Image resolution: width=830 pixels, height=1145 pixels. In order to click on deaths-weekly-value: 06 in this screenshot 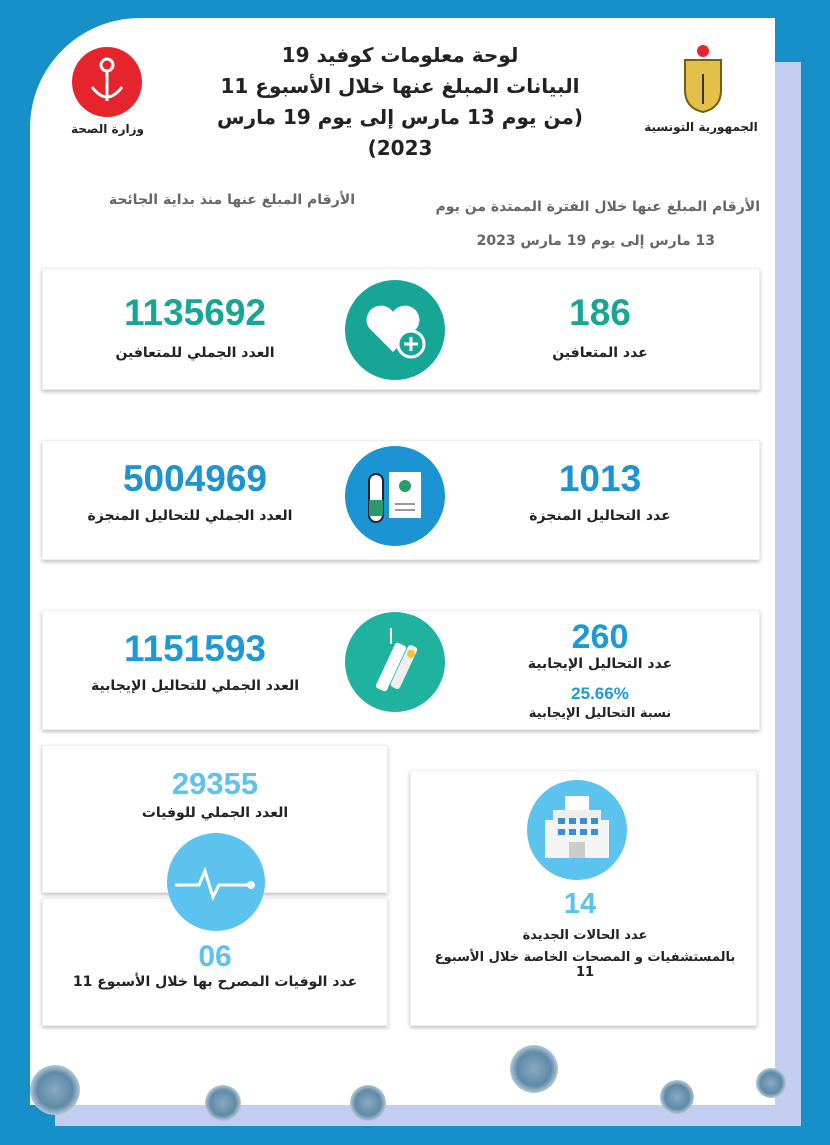, I will do `click(215, 956)`.